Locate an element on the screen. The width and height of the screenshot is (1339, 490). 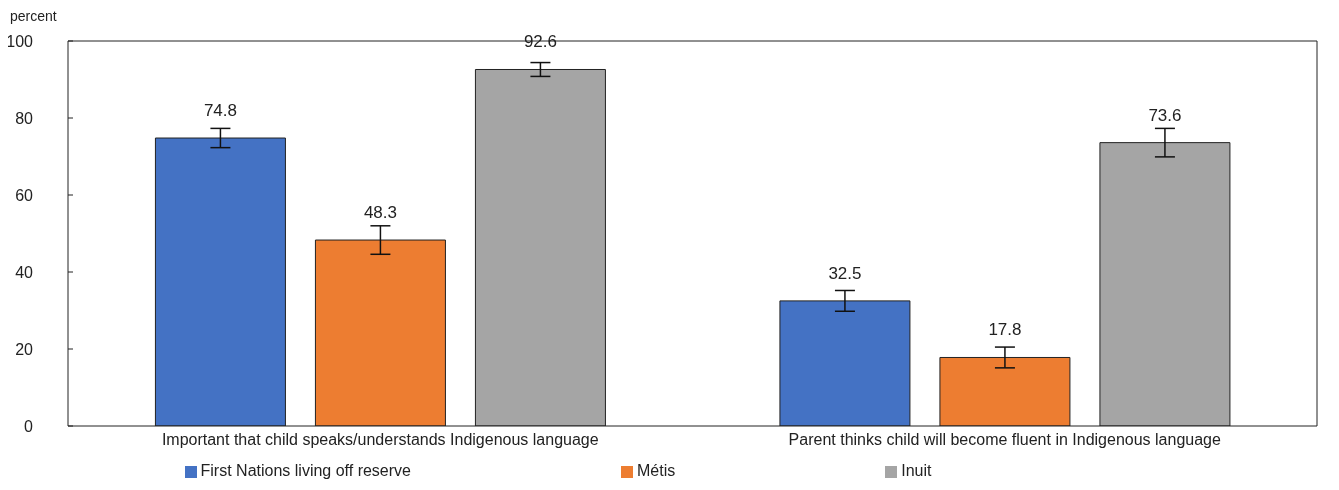
y-axis-title: percent is located at coordinates (33, 17).